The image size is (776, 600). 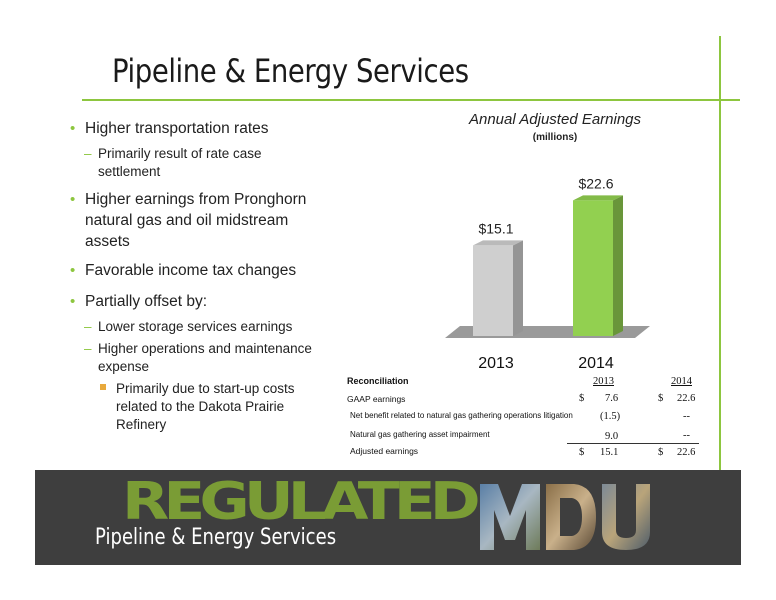 I want to click on value-2013: 15.1, so click(x=609, y=452).